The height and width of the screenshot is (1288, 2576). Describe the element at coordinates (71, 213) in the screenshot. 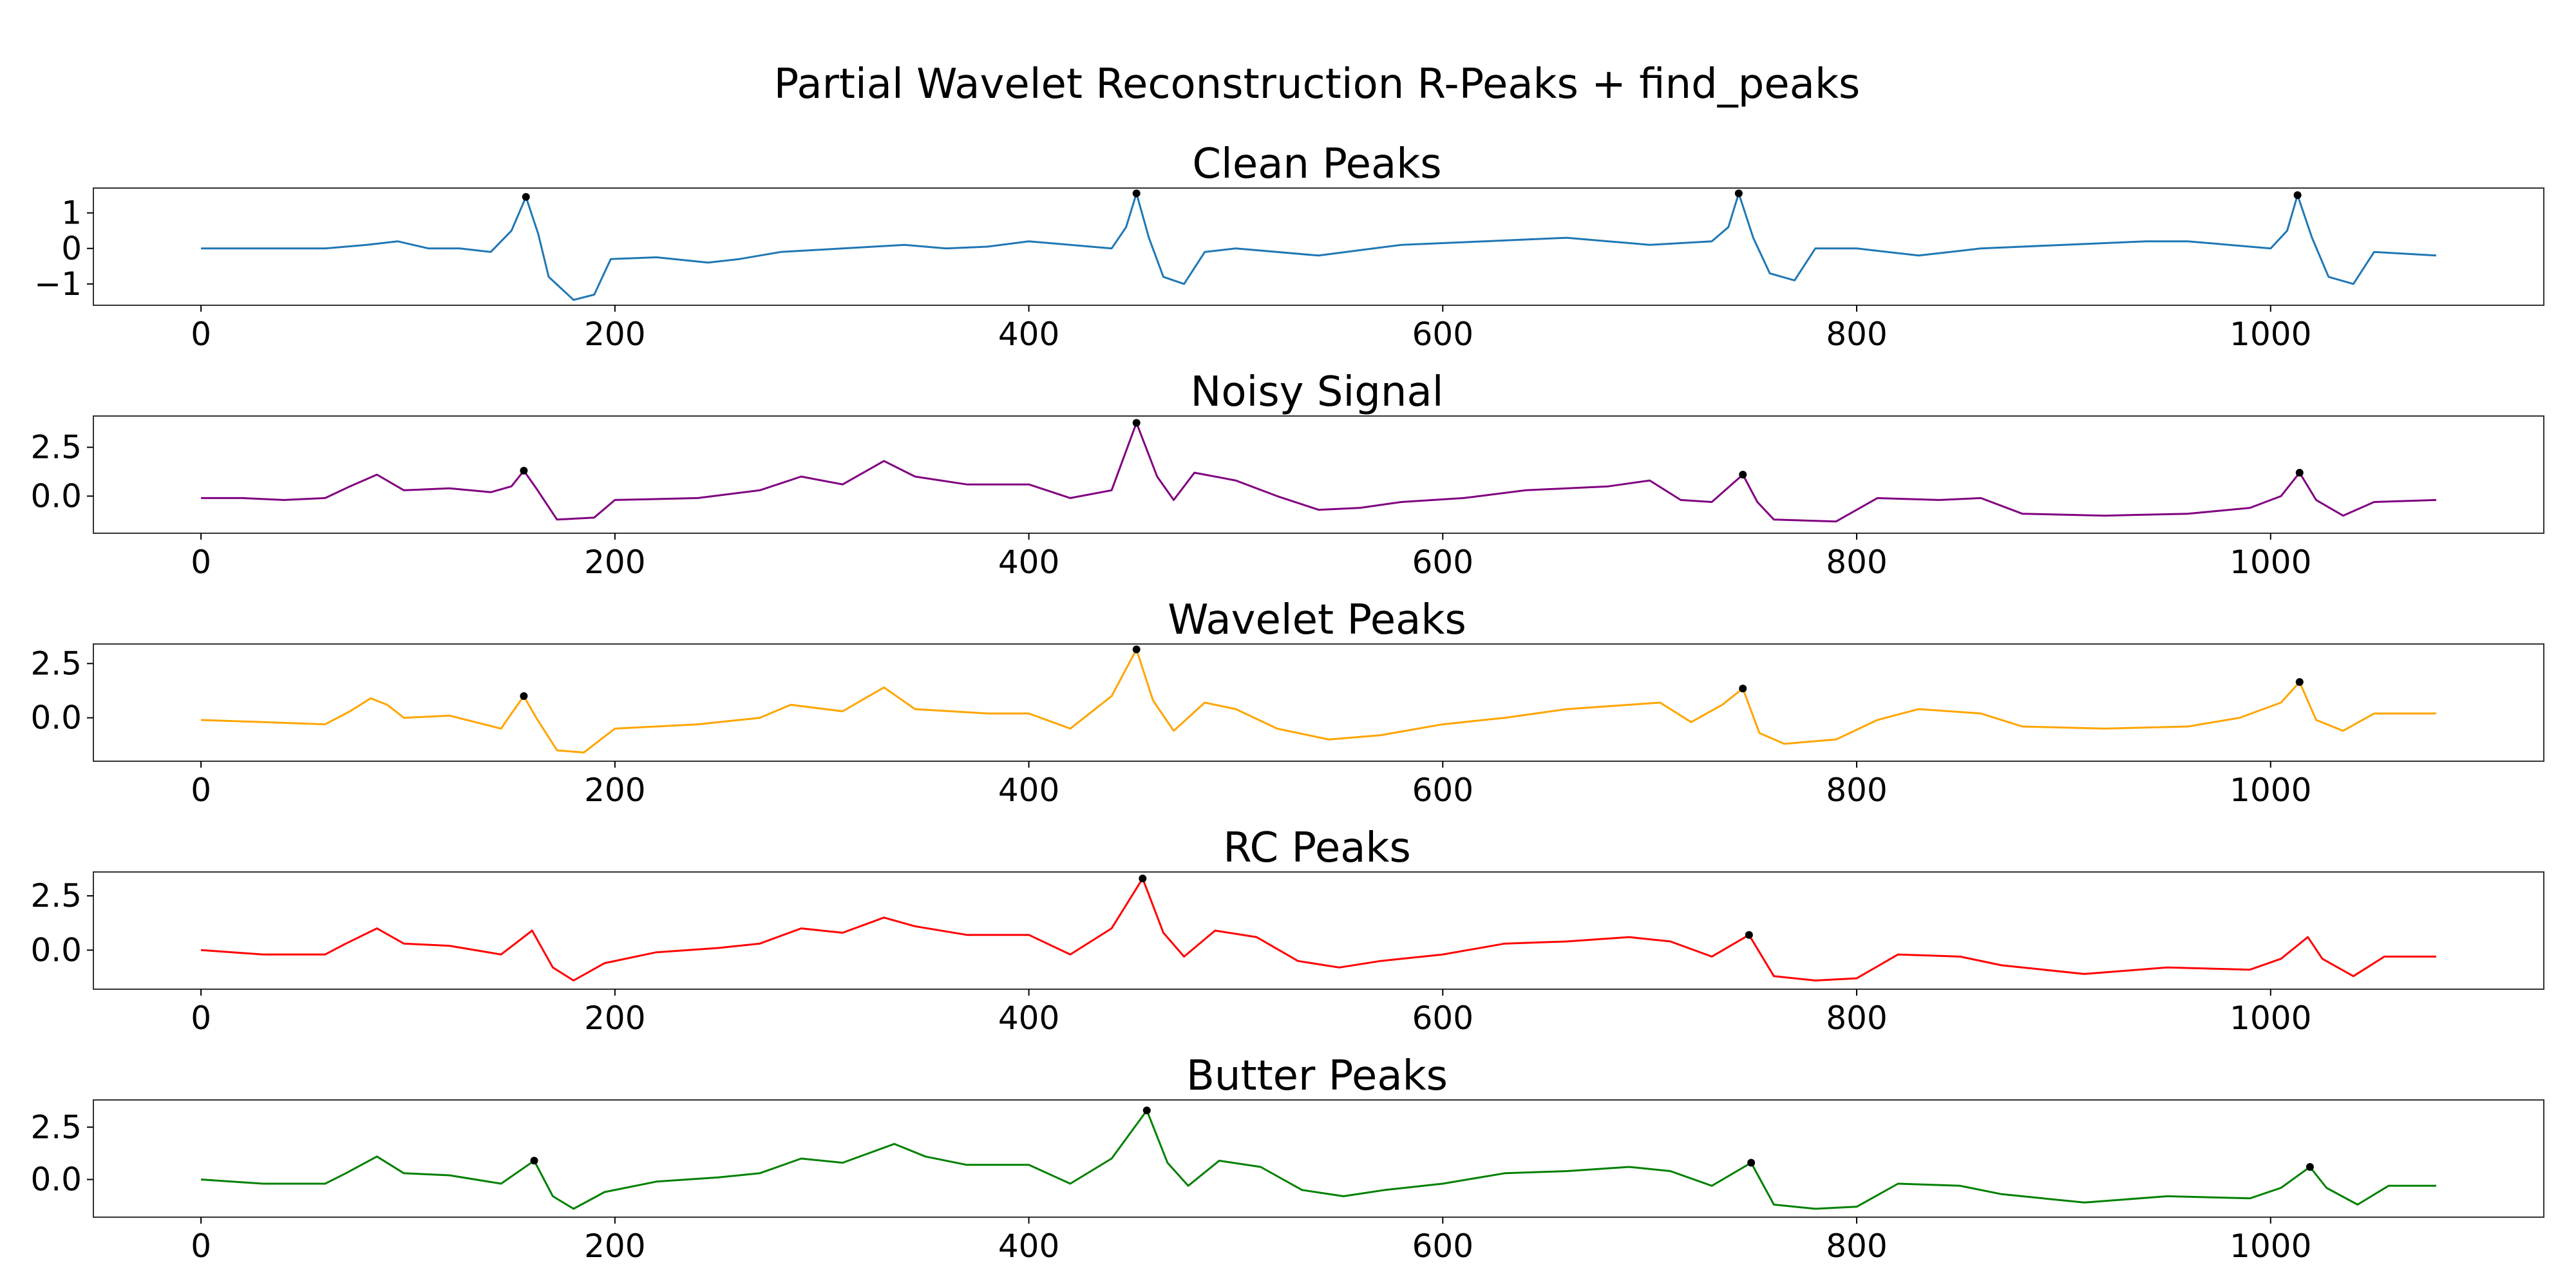

I see `y-tick-label: 1` at that location.